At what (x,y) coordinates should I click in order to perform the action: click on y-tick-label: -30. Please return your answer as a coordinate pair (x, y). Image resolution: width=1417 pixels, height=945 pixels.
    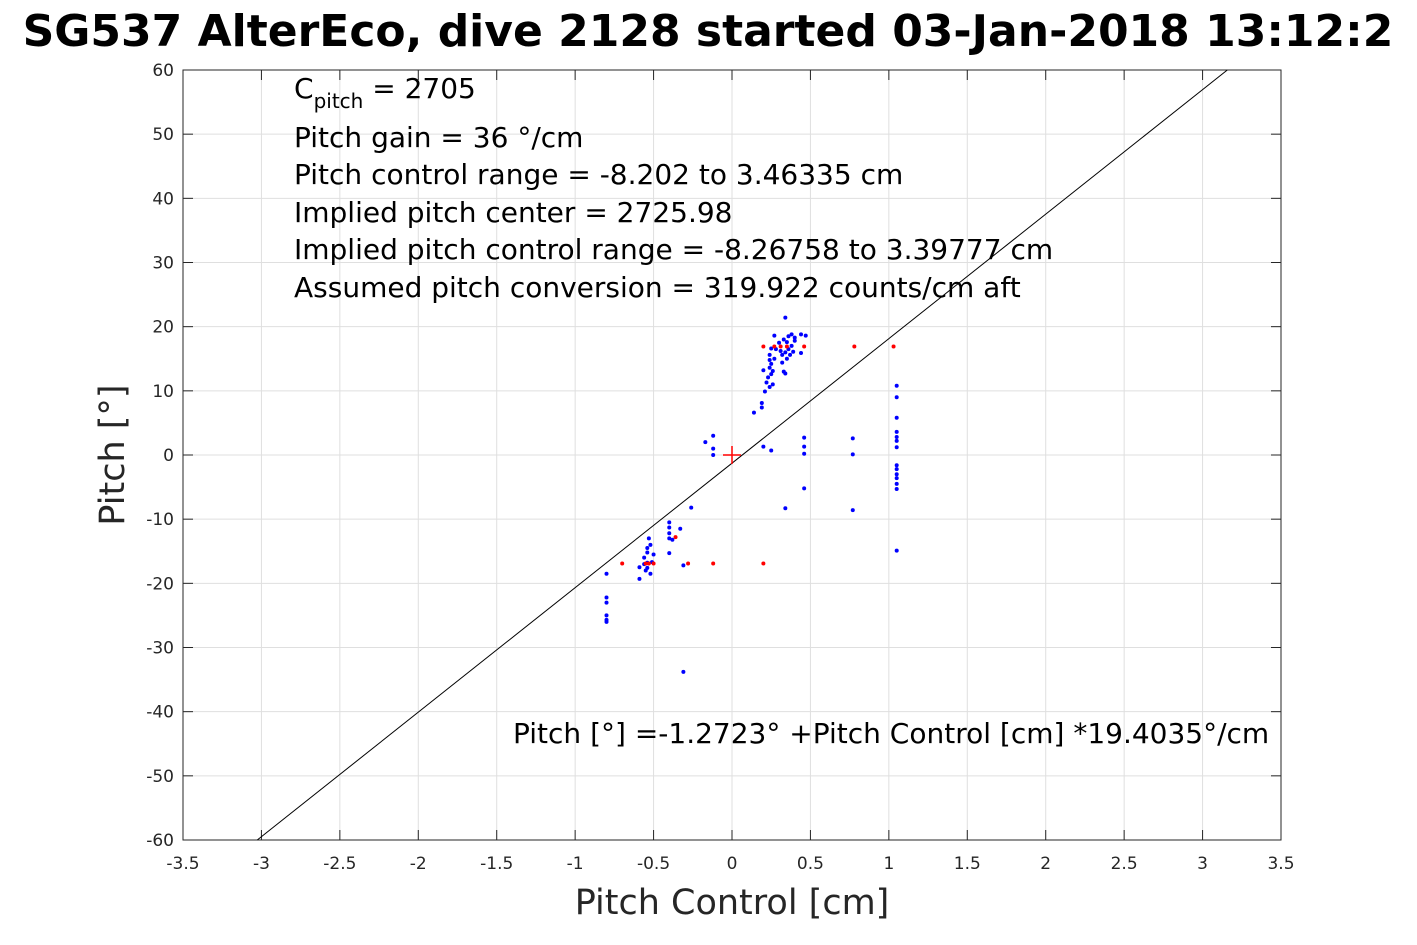
    Looking at the image, I should click on (160, 649).